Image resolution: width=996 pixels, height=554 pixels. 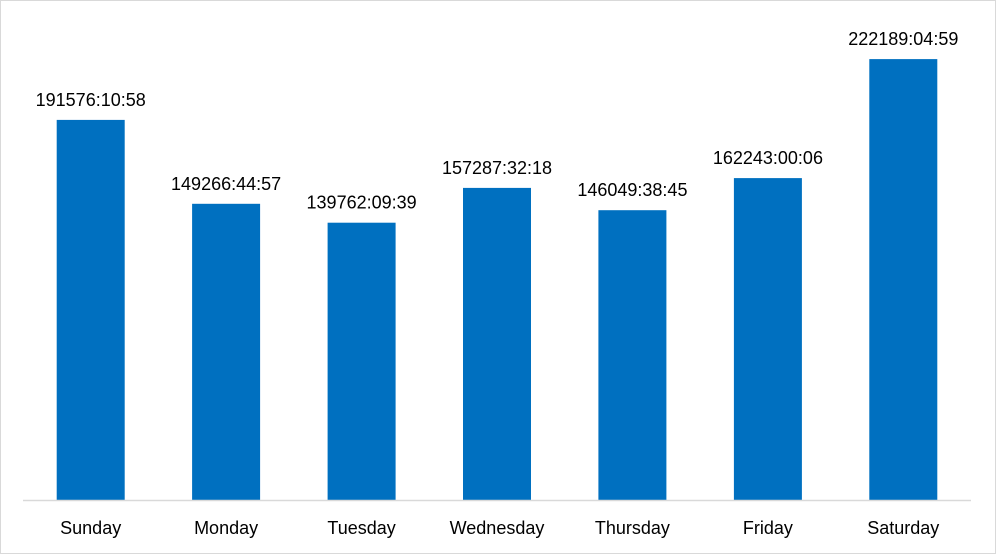 I want to click on bar-tuesday, so click(x=361, y=361).